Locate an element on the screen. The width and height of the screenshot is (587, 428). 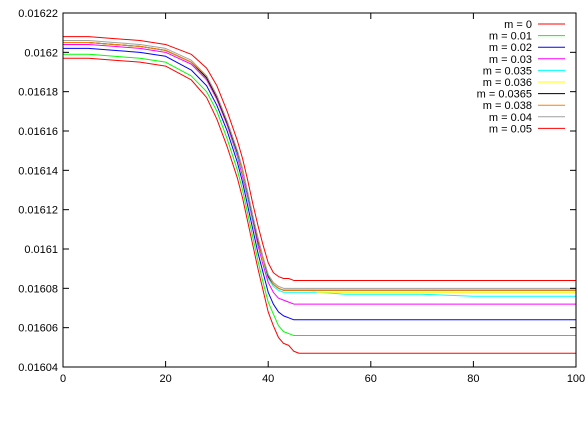
y-tick-label: 0.01604 is located at coordinates (38, 368).